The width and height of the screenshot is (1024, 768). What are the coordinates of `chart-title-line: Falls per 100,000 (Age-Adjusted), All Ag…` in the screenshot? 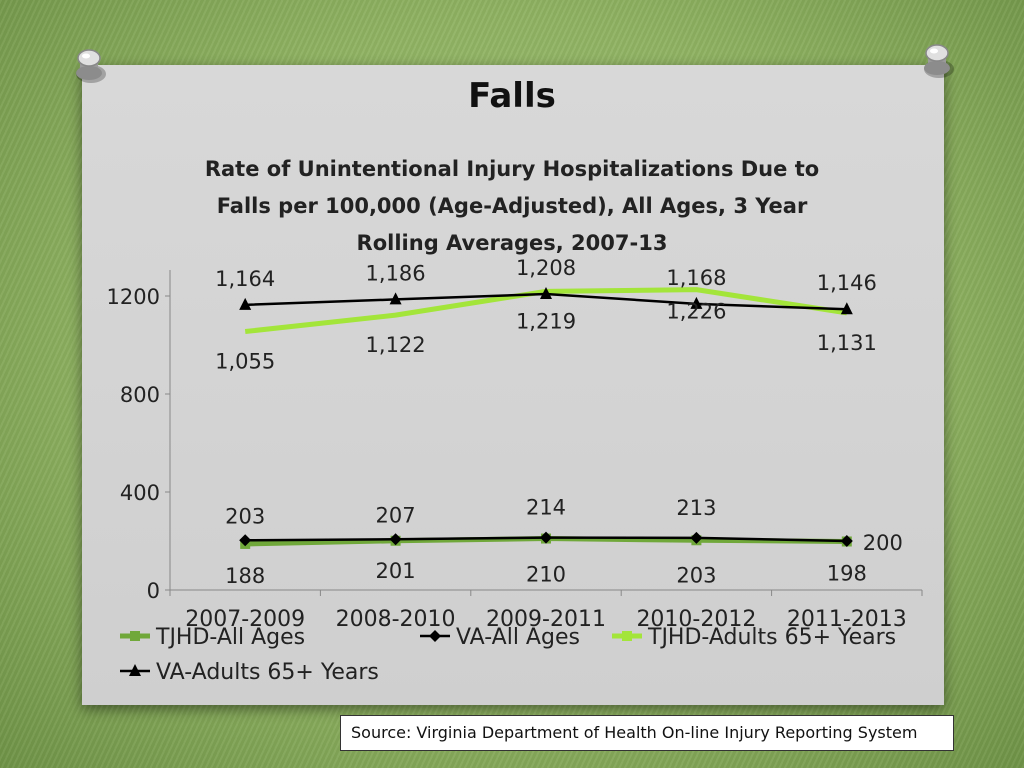 It's located at (512, 206).